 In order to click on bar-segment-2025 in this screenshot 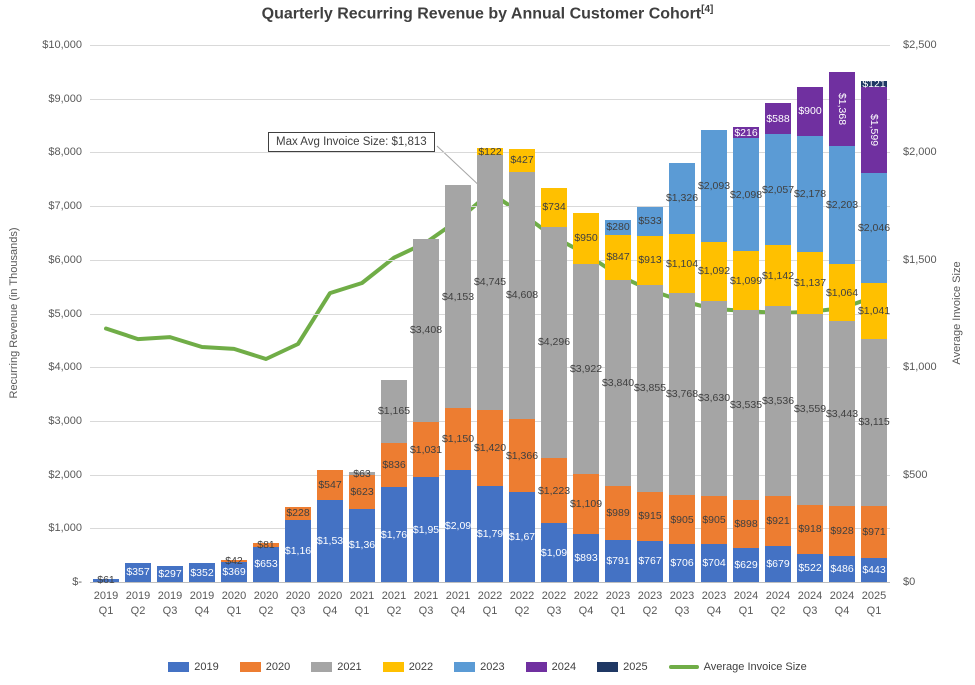, I will do `click(874, 84)`.